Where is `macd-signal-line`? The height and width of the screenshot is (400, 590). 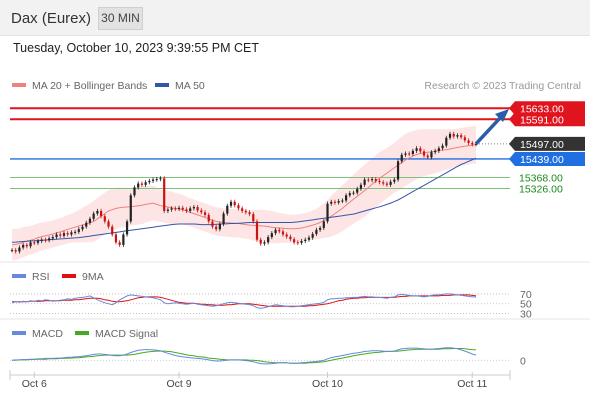 macd-signal-line is located at coordinates (244, 356).